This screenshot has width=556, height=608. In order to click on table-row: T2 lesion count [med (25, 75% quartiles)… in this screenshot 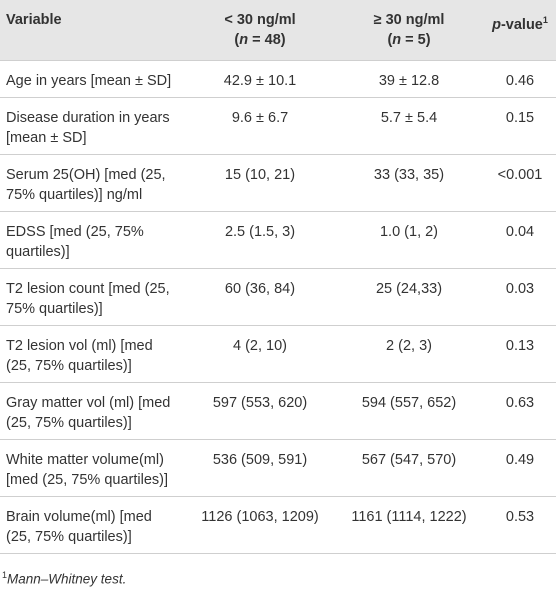, I will do `click(278, 297)`.